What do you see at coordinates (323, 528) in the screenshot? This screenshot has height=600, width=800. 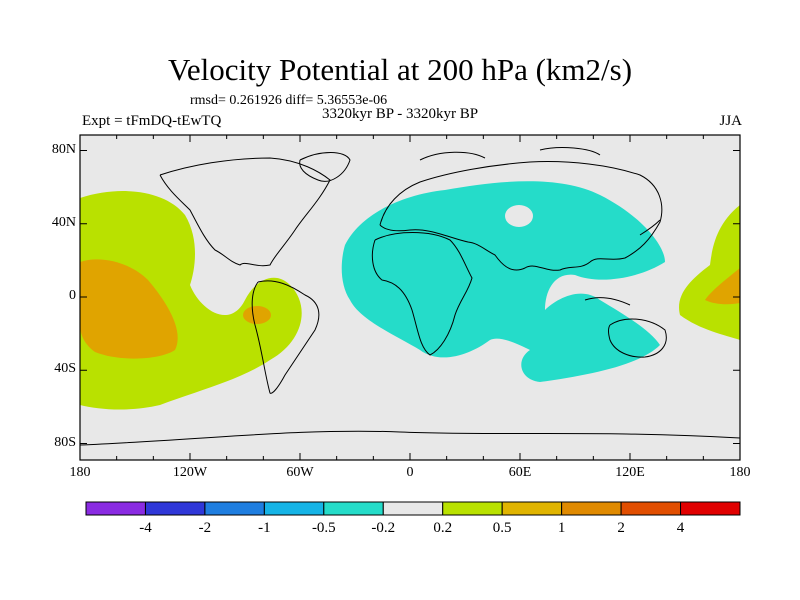 I see `colorbar-label: -0.5` at bounding box center [323, 528].